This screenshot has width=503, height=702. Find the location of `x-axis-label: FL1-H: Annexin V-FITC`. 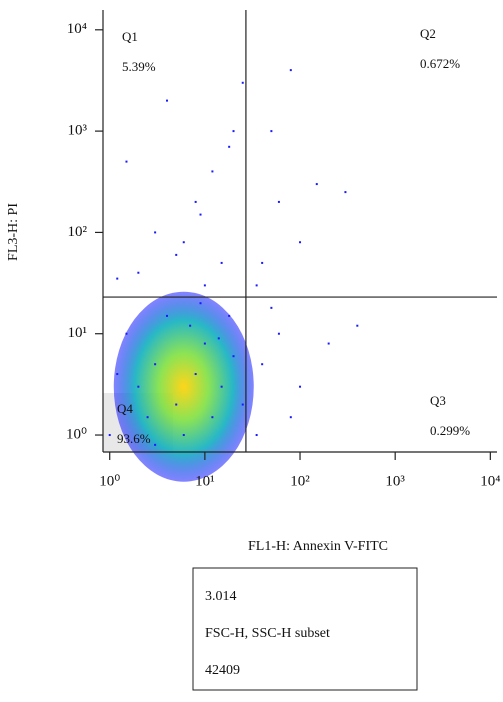

x-axis-label: FL1-H: Annexin V-FITC is located at coordinates (318, 546).